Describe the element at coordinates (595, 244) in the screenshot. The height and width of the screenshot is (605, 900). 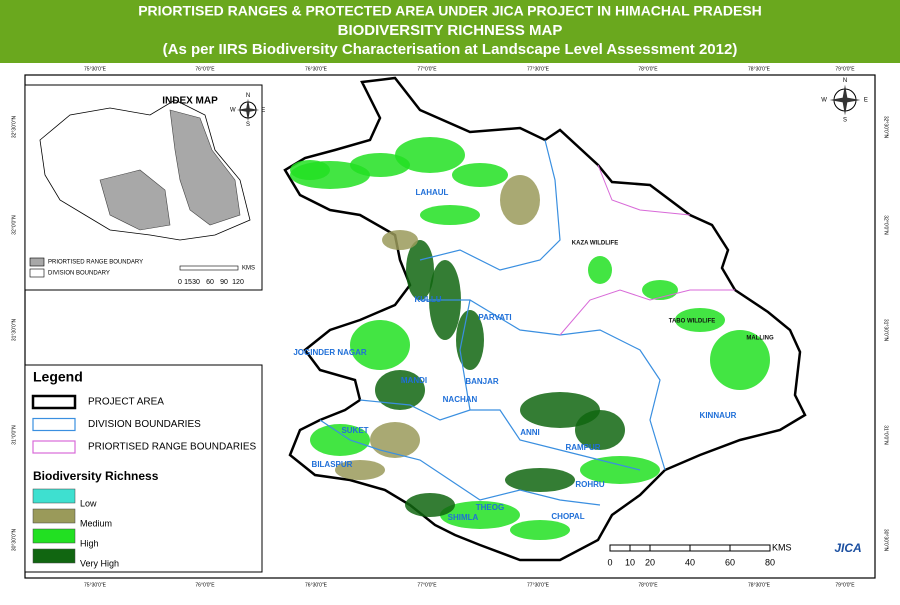
I see `map-label: KAZA WILDLIFE` at that location.